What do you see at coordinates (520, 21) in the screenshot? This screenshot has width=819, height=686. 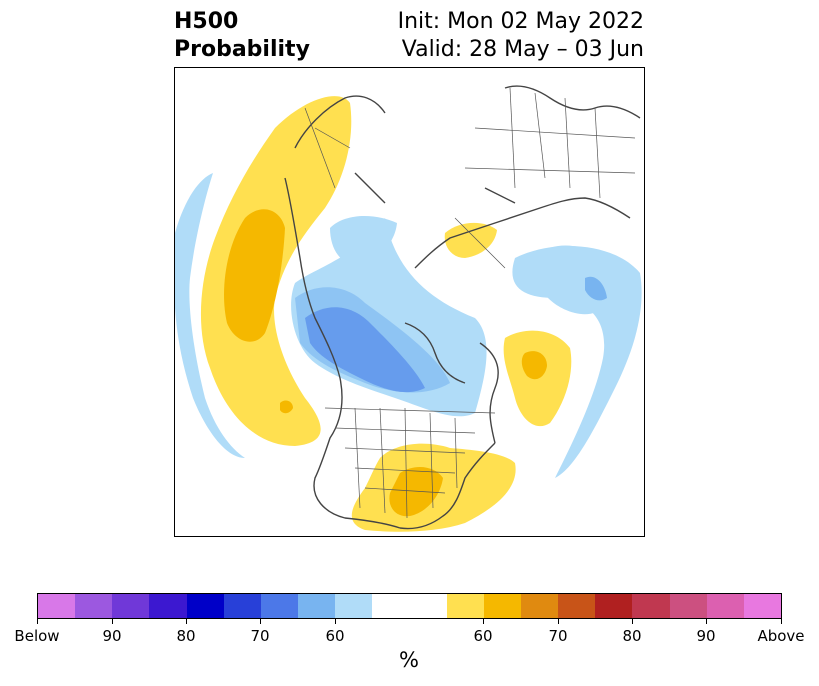 I see `init-date: Init: Mon 02 May 2022` at bounding box center [520, 21].